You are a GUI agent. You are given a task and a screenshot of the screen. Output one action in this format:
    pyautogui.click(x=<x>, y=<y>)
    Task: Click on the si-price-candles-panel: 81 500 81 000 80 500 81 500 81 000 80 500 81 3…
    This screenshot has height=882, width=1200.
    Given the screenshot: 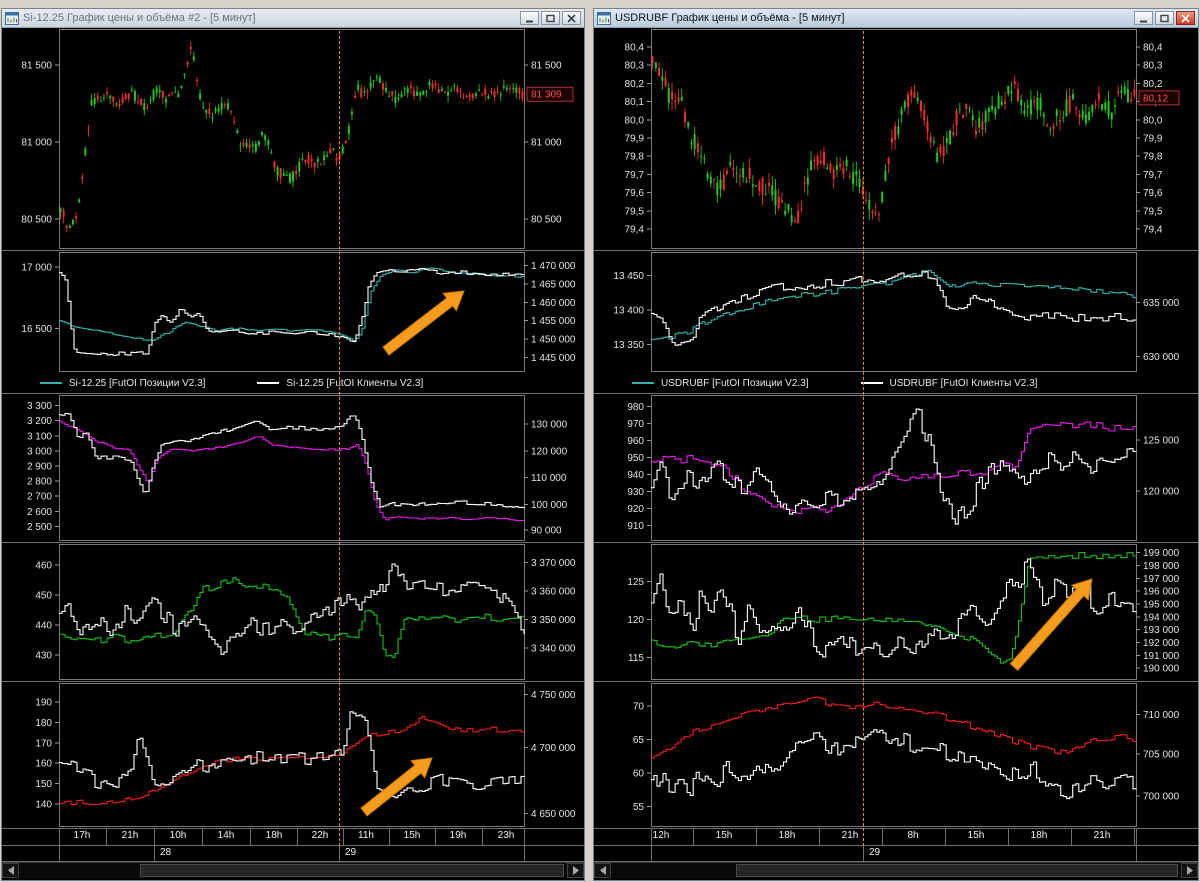 What is the action you would take?
    pyautogui.click(x=293, y=139)
    